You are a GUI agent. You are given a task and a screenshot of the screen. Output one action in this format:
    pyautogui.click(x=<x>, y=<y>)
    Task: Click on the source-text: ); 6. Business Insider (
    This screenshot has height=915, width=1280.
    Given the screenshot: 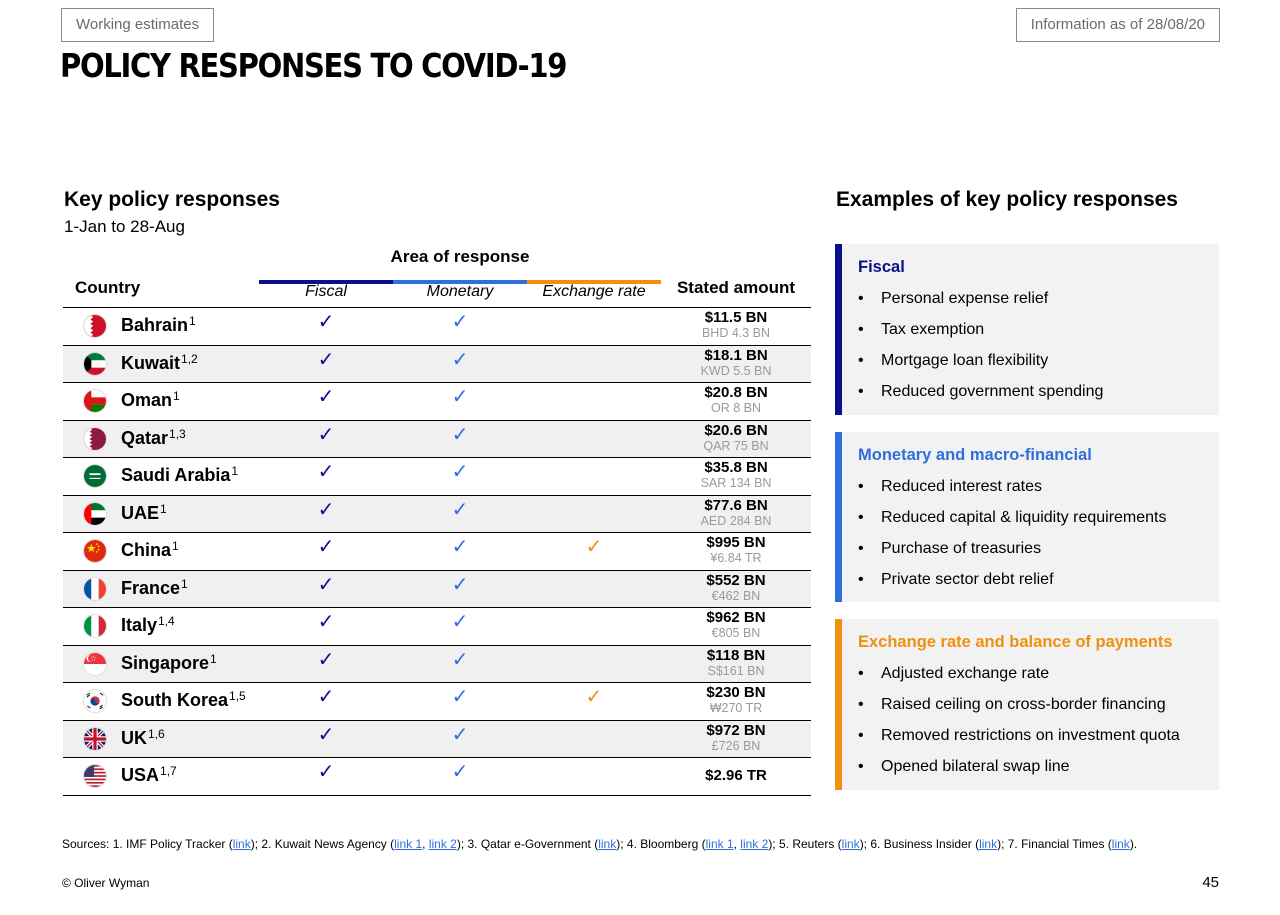 What is the action you would take?
    pyautogui.click(x=919, y=844)
    